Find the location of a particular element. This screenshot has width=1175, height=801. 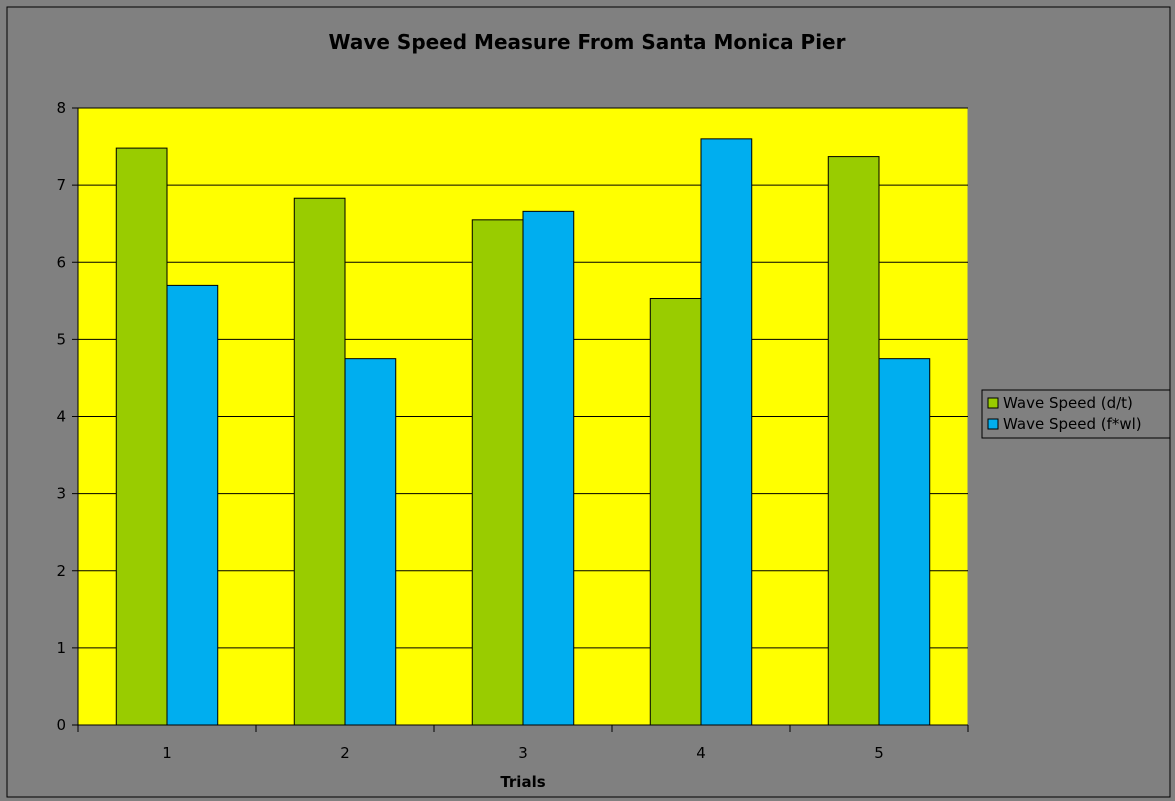

y-tick-label: 0 is located at coordinates (61, 725).